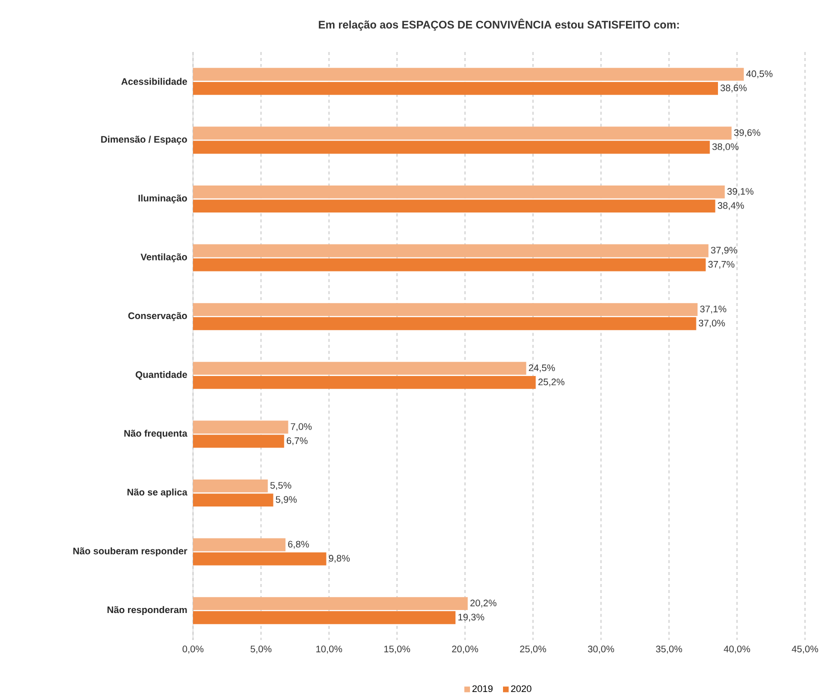  What do you see at coordinates (521, 688) in the screenshot?
I see `legend-label: 2020` at bounding box center [521, 688].